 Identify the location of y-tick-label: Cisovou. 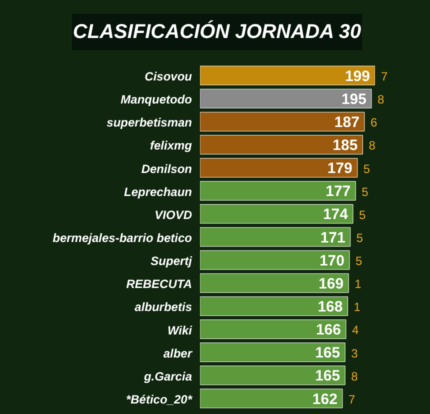
(168, 77).